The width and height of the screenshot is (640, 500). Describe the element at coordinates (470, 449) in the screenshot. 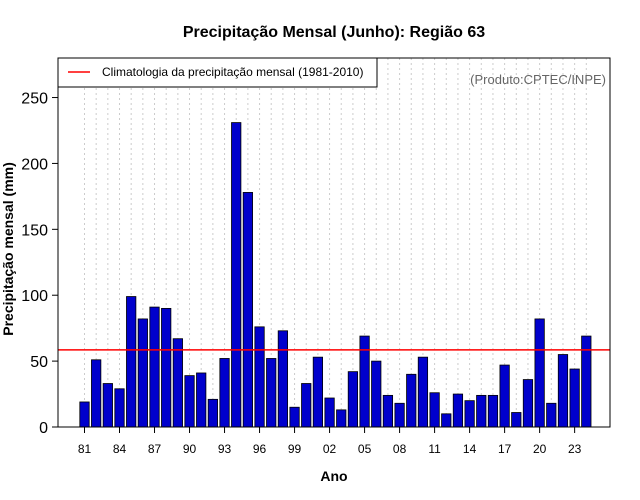

I see `x-tick-label: 14` at that location.